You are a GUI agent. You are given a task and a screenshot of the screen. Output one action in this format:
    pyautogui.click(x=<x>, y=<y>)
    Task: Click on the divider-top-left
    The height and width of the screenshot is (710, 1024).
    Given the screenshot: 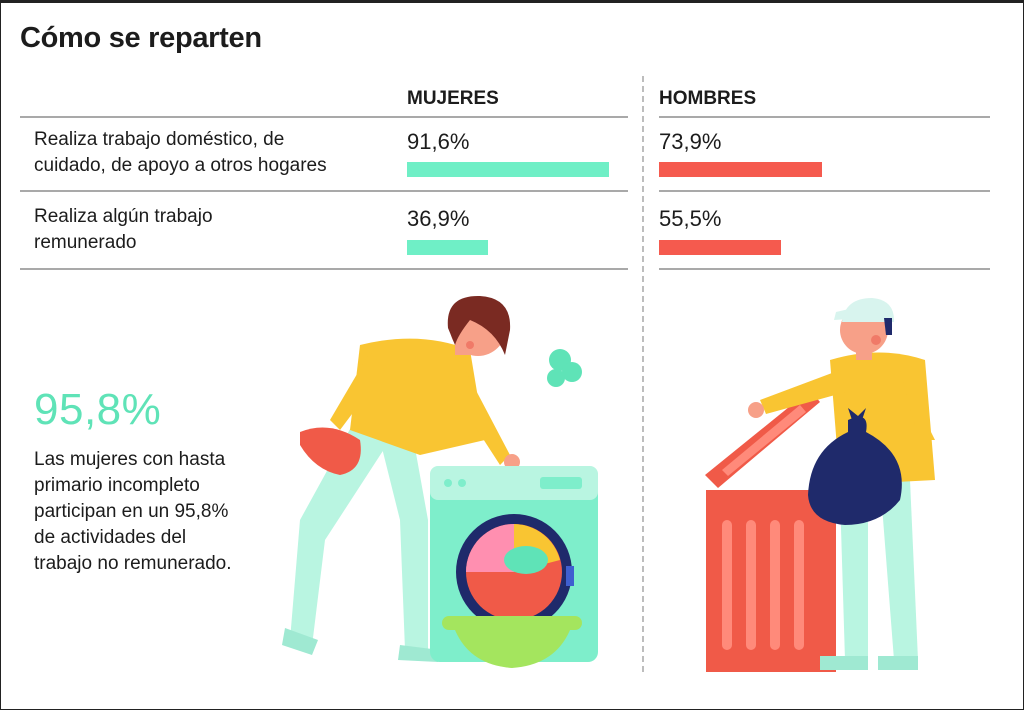 What is the action you would take?
    pyautogui.click(x=324, y=117)
    